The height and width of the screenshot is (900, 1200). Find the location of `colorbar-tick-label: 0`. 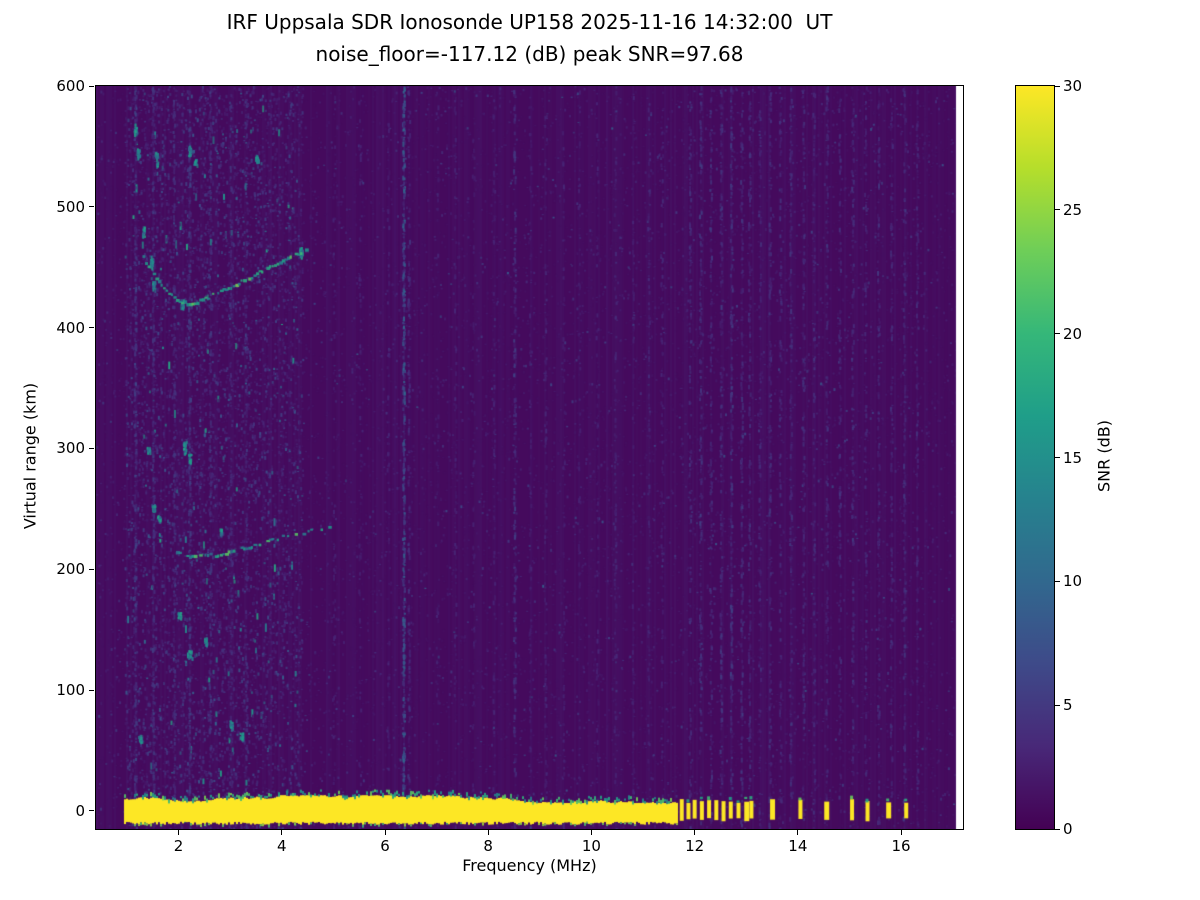

colorbar-tick-label: 0 is located at coordinates (1068, 829).